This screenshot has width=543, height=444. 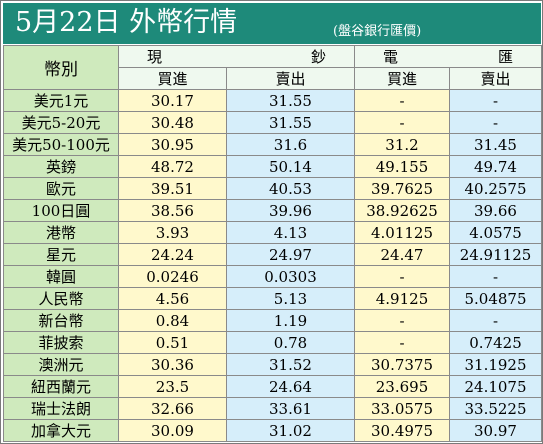 What do you see at coordinates (290, 320) in the screenshot?
I see `cash-sell-value: 1.19` at bounding box center [290, 320].